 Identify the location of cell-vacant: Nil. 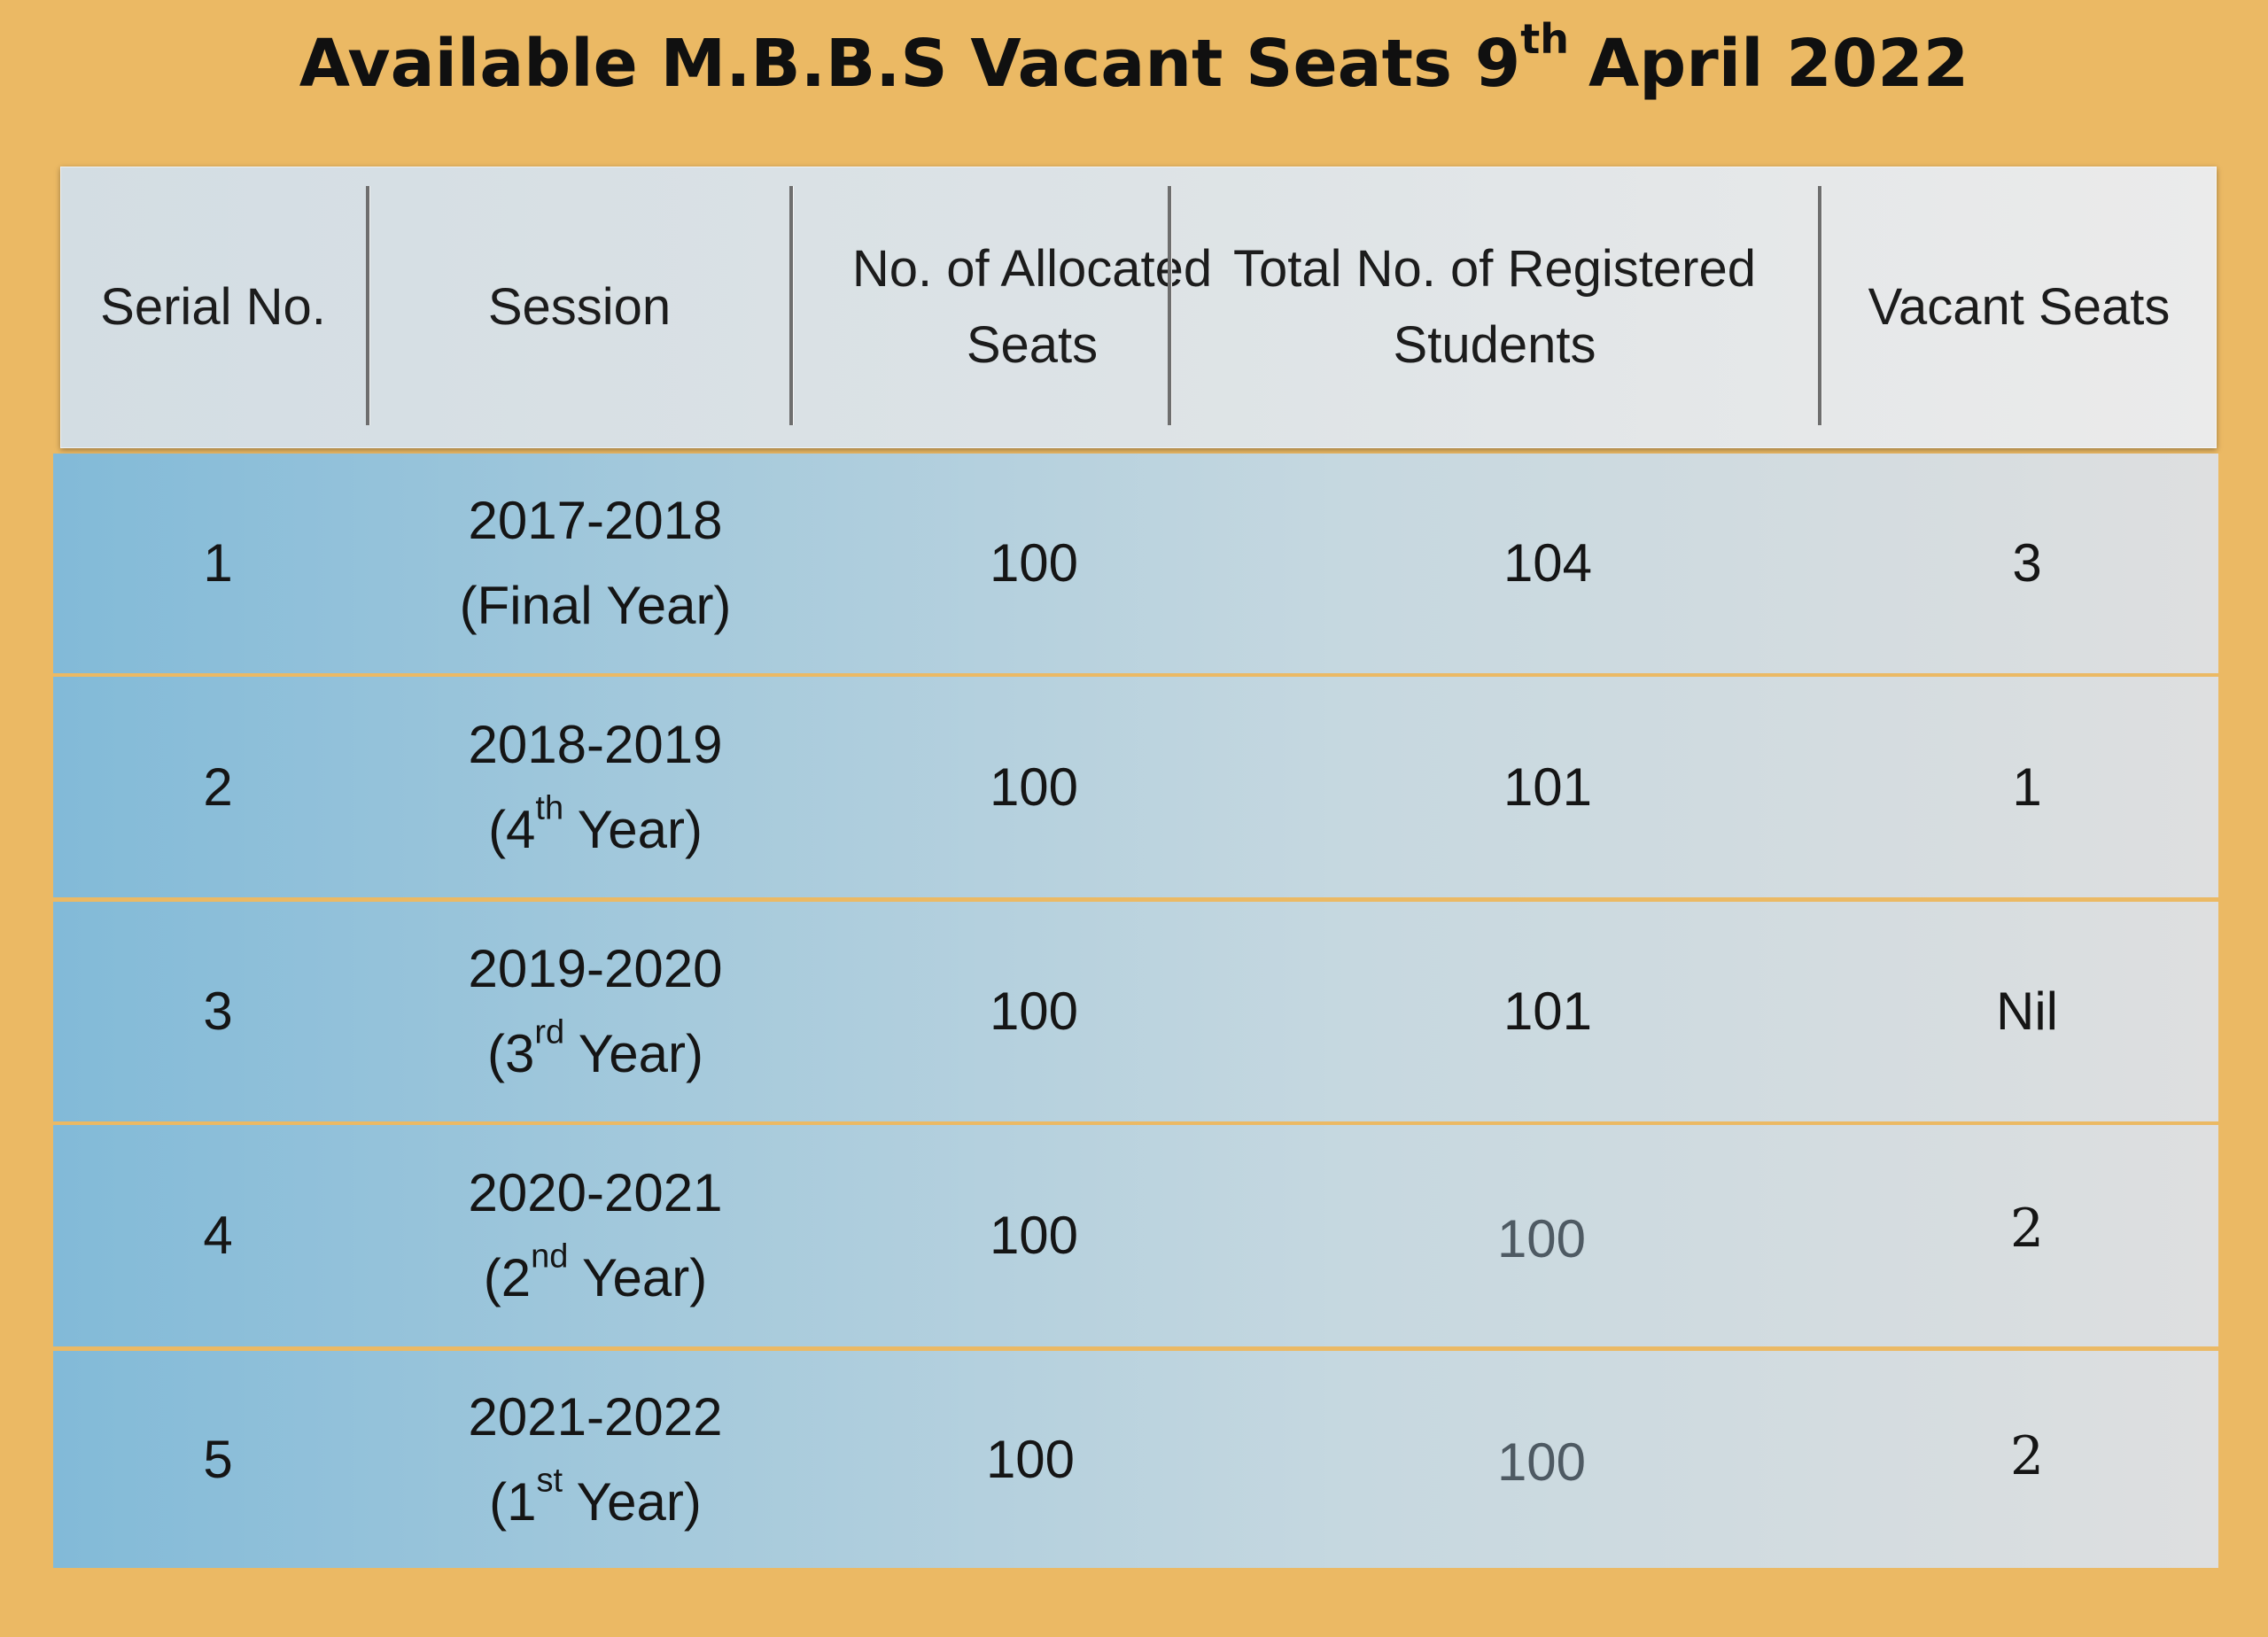
(2027, 1011).